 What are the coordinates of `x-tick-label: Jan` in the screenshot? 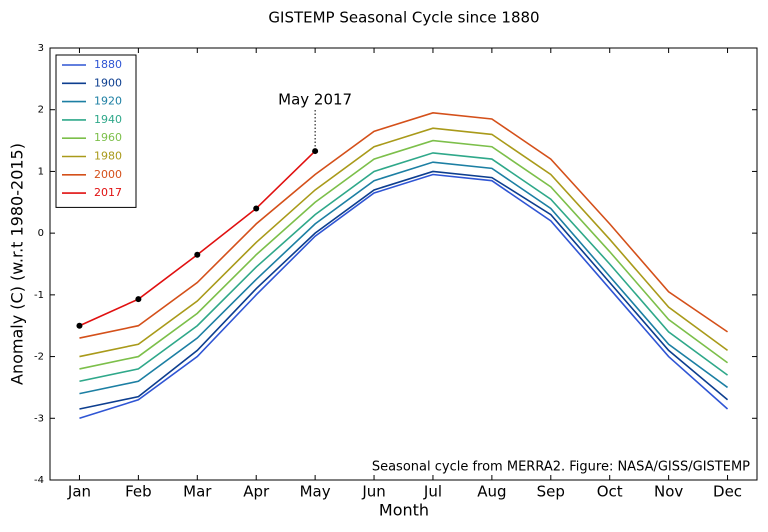 It's located at (79, 492).